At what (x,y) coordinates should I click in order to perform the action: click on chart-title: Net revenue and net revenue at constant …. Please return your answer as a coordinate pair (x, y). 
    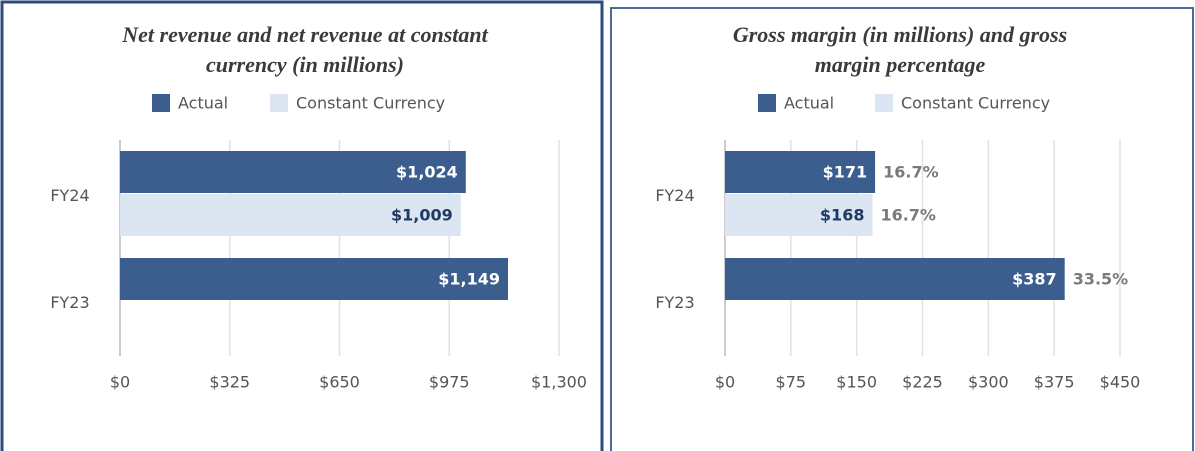
    Looking at the image, I should click on (305, 49).